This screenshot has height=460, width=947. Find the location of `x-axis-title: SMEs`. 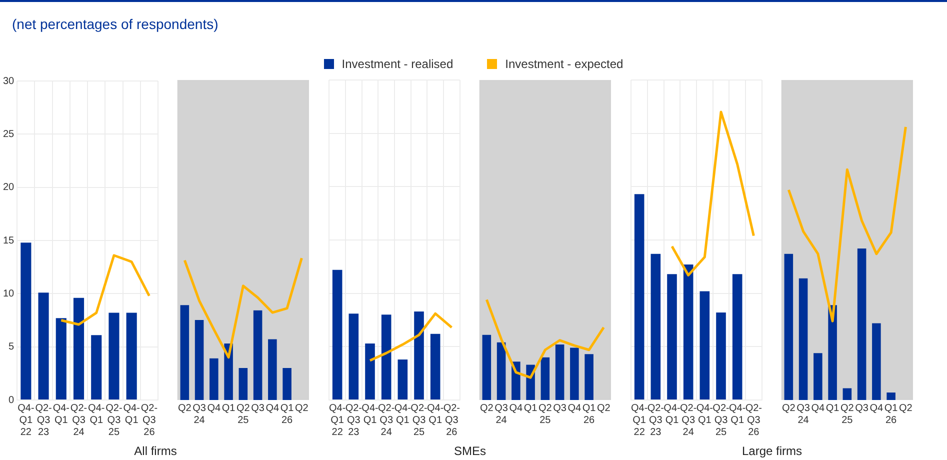

x-axis-title: SMEs is located at coordinates (469, 451).